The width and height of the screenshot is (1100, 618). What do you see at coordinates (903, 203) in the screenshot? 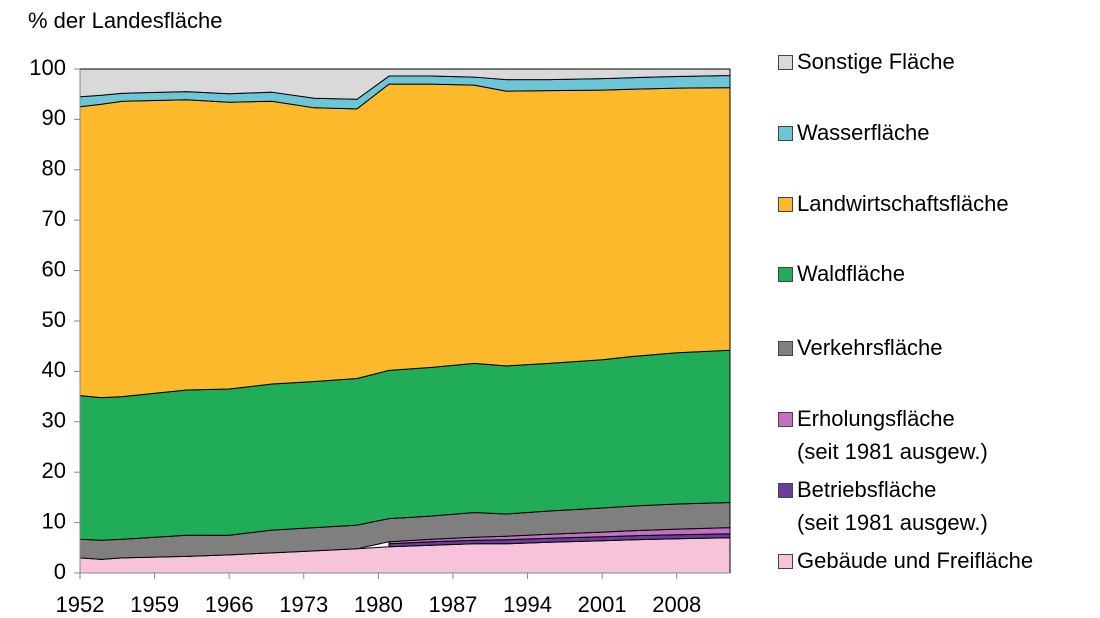
I see `legend-label: Landwirtschaftsfläche` at bounding box center [903, 203].